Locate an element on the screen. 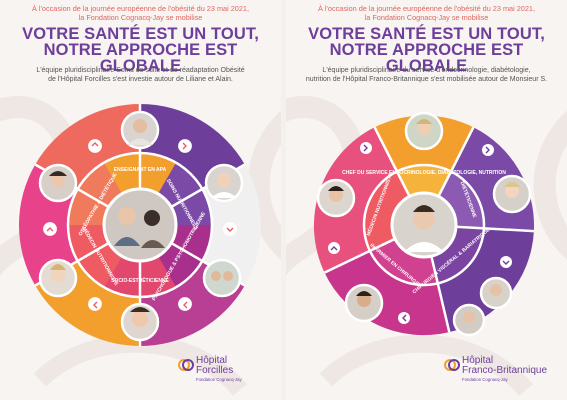  portrait-socio-estheticienne is located at coordinates (140, 322).